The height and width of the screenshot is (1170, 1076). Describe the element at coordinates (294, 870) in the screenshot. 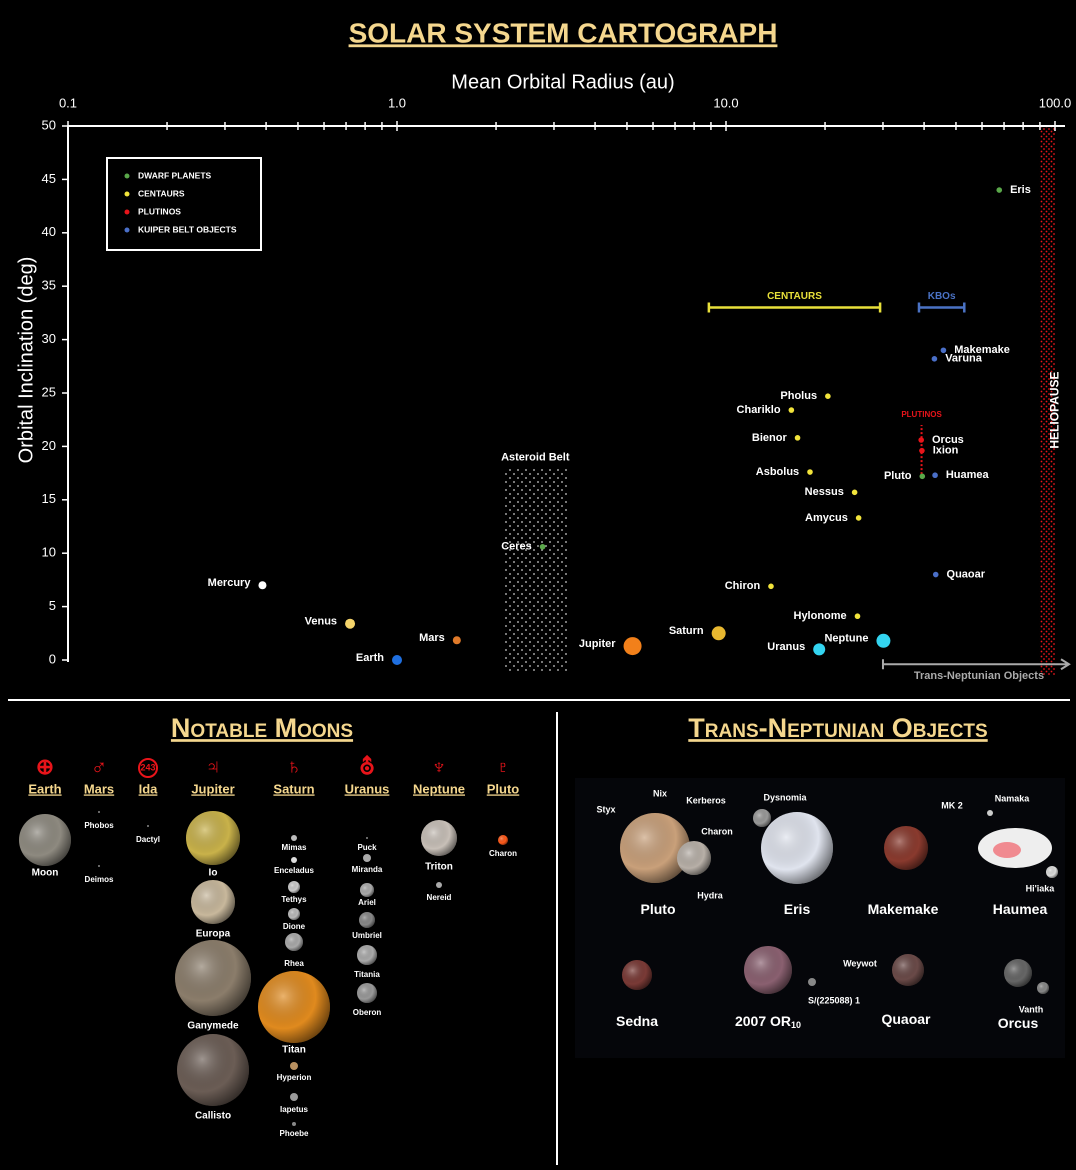

I see `moon-name: Enceladus` at that location.